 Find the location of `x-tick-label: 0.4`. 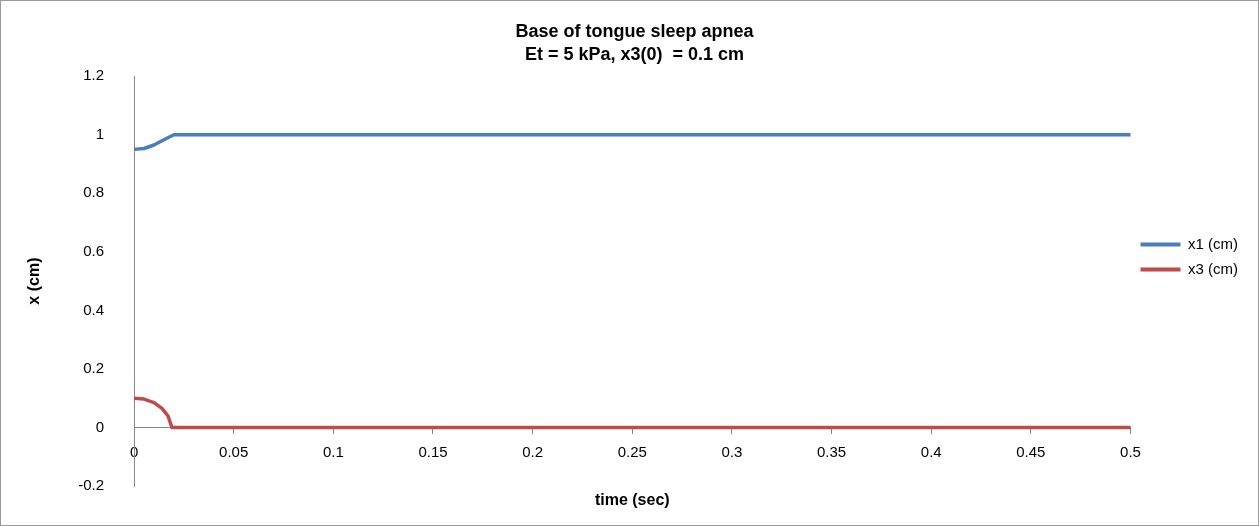

x-tick-label: 0.4 is located at coordinates (931, 451).